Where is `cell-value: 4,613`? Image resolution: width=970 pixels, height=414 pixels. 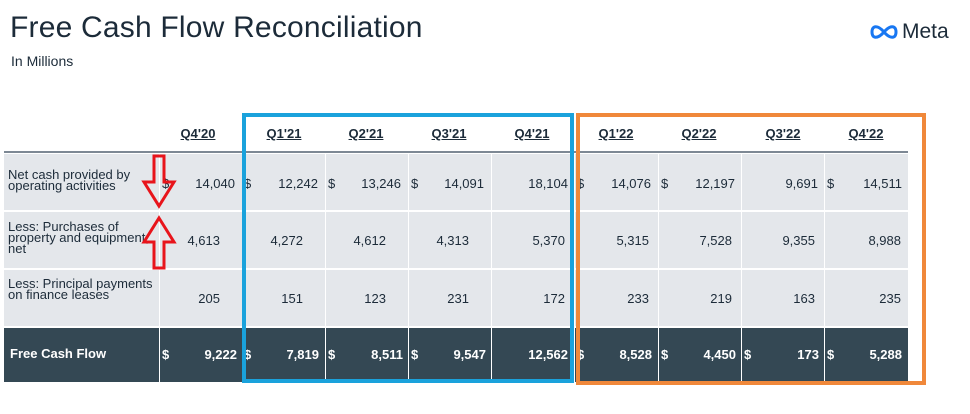 cell-value: 4,613 is located at coordinates (203, 240).